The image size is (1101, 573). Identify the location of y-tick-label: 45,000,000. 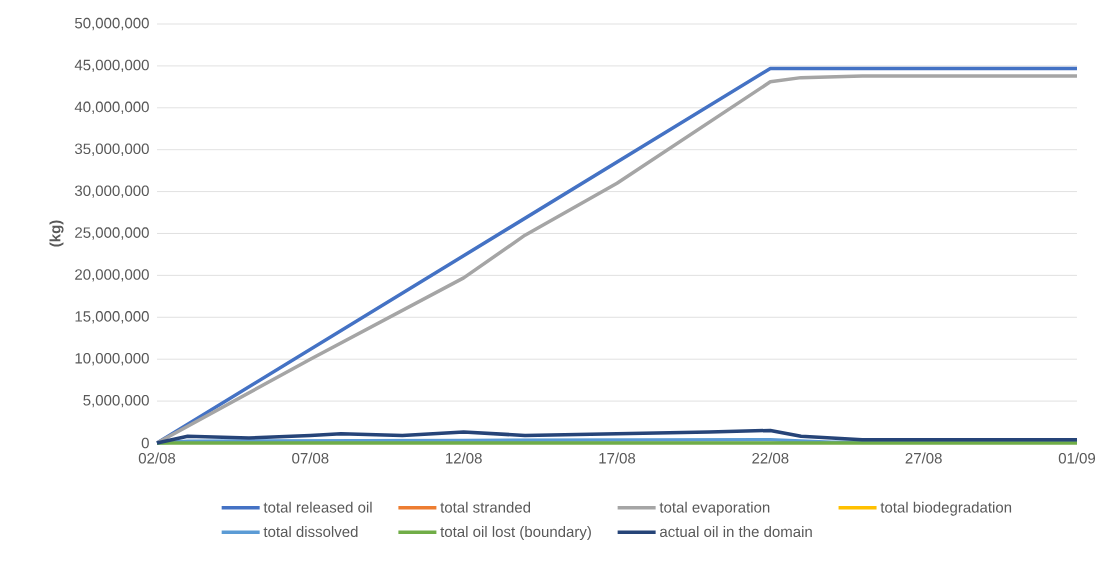
(111, 66).